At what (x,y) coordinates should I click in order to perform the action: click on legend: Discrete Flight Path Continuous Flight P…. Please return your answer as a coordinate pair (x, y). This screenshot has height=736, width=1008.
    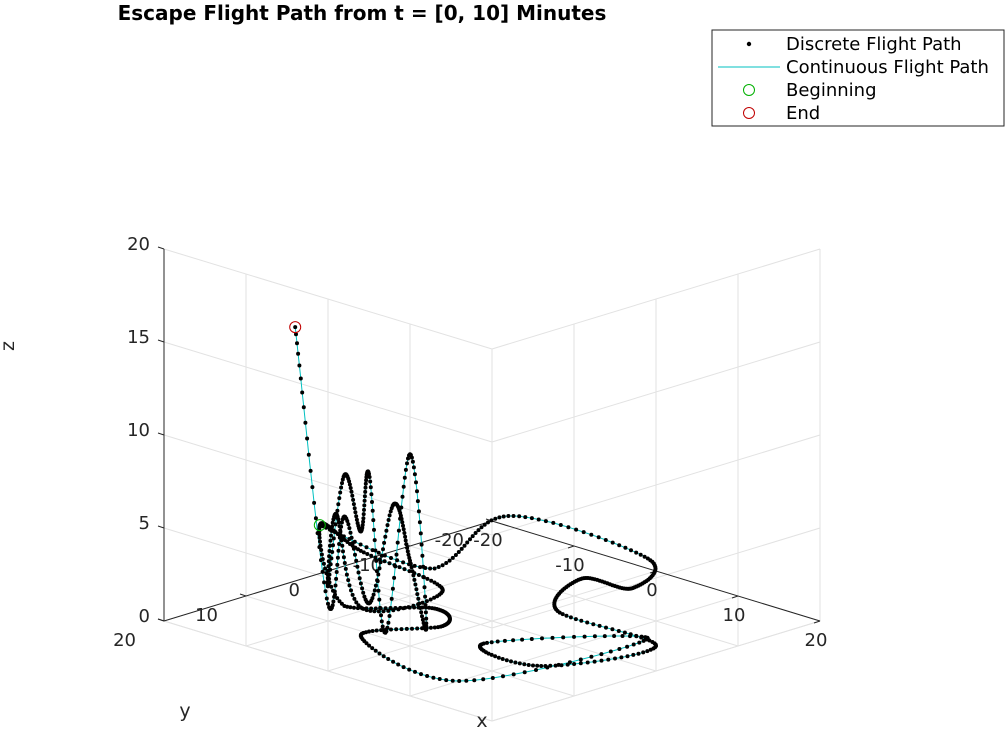
    Looking at the image, I should click on (858, 78).